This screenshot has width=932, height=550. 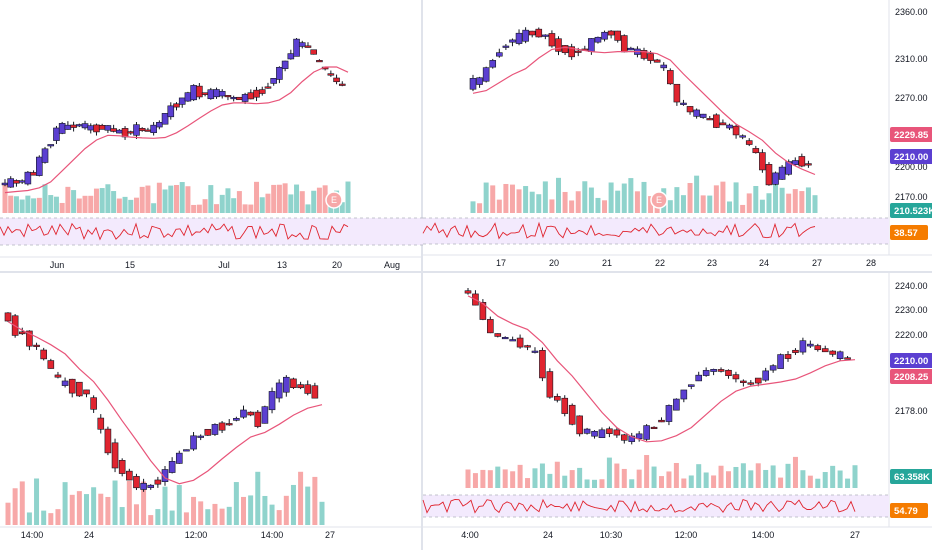 I want to click on time-axis-label: 14:00, so click(x=763, y=535).